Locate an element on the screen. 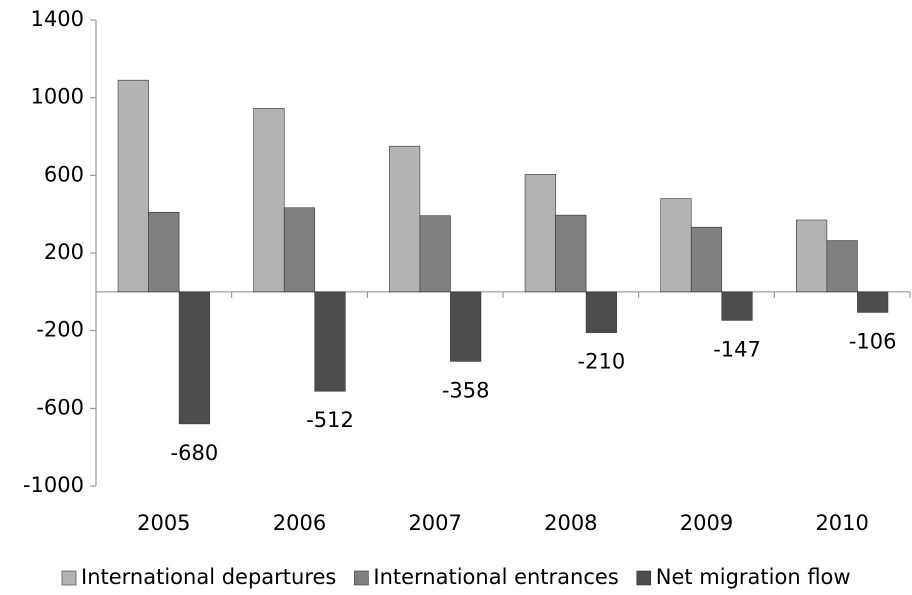 The height and width of the screenshot is (595, 912). data-label: -106 is located at coordinates (873, 341).